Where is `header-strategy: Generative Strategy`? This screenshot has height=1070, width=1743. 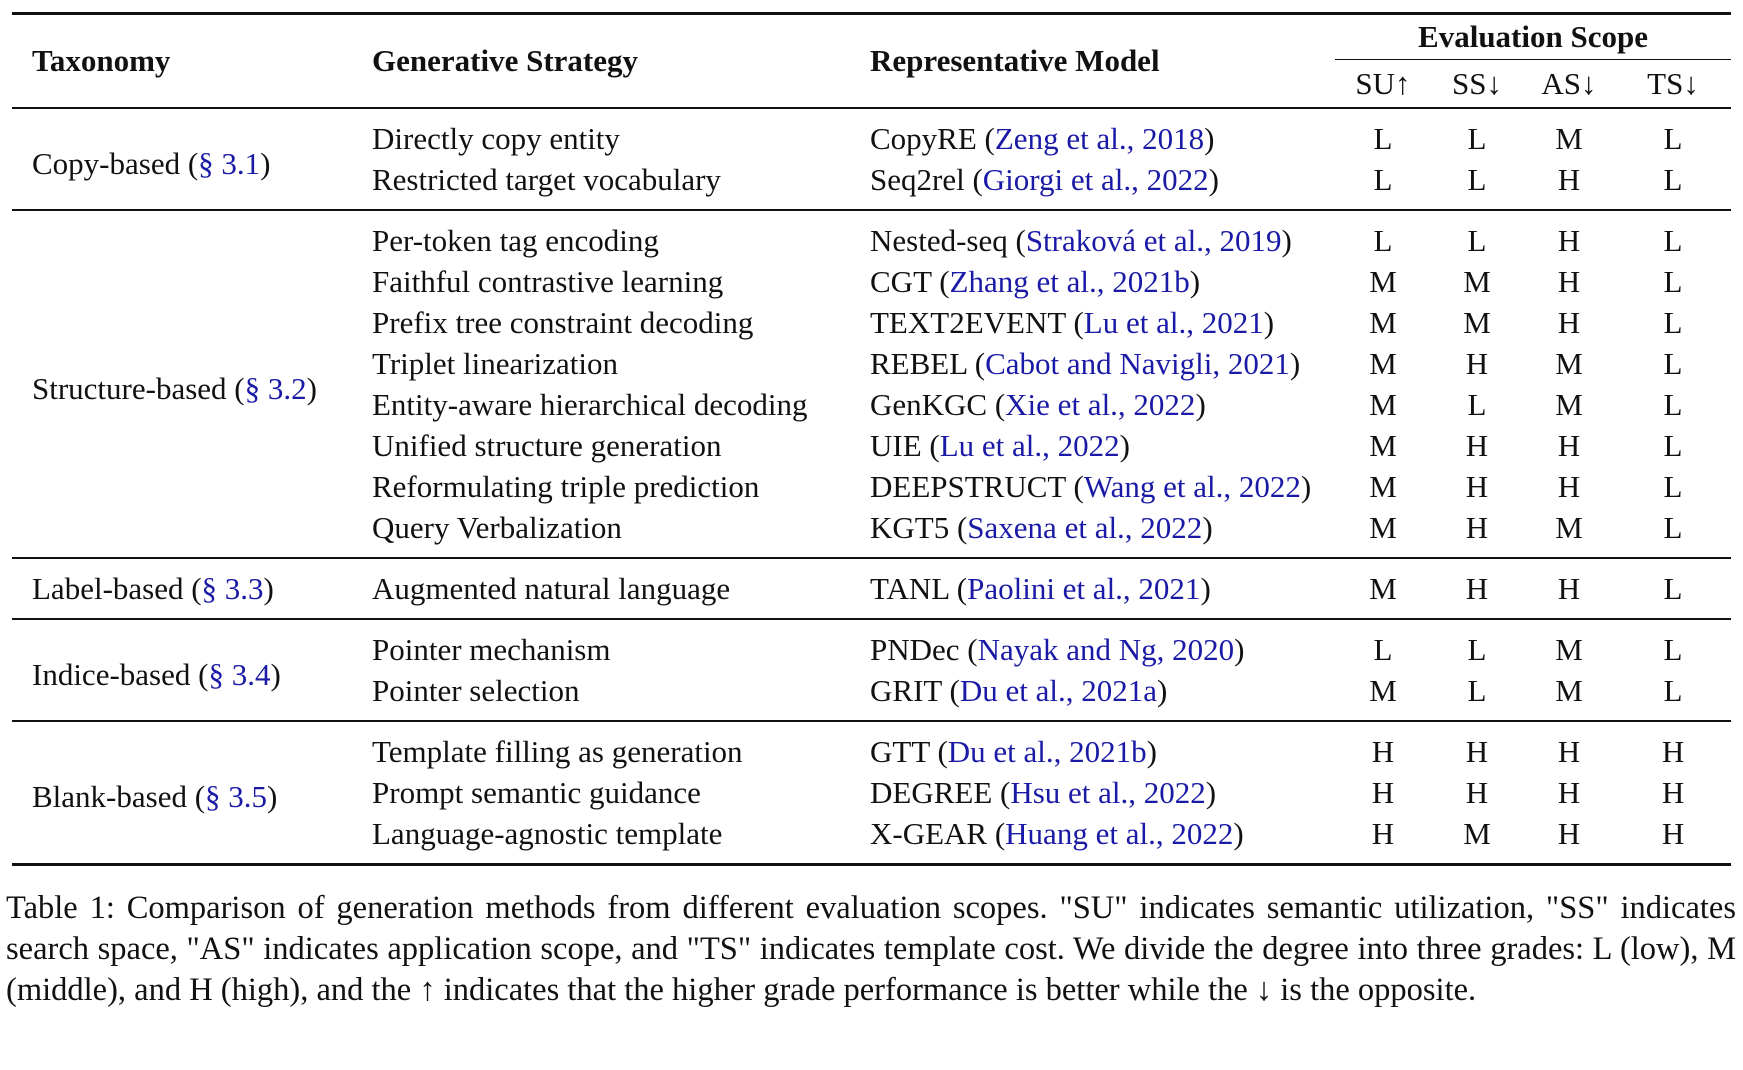 header-strategy: Generative Strategy is located at coordinates (505, 60).